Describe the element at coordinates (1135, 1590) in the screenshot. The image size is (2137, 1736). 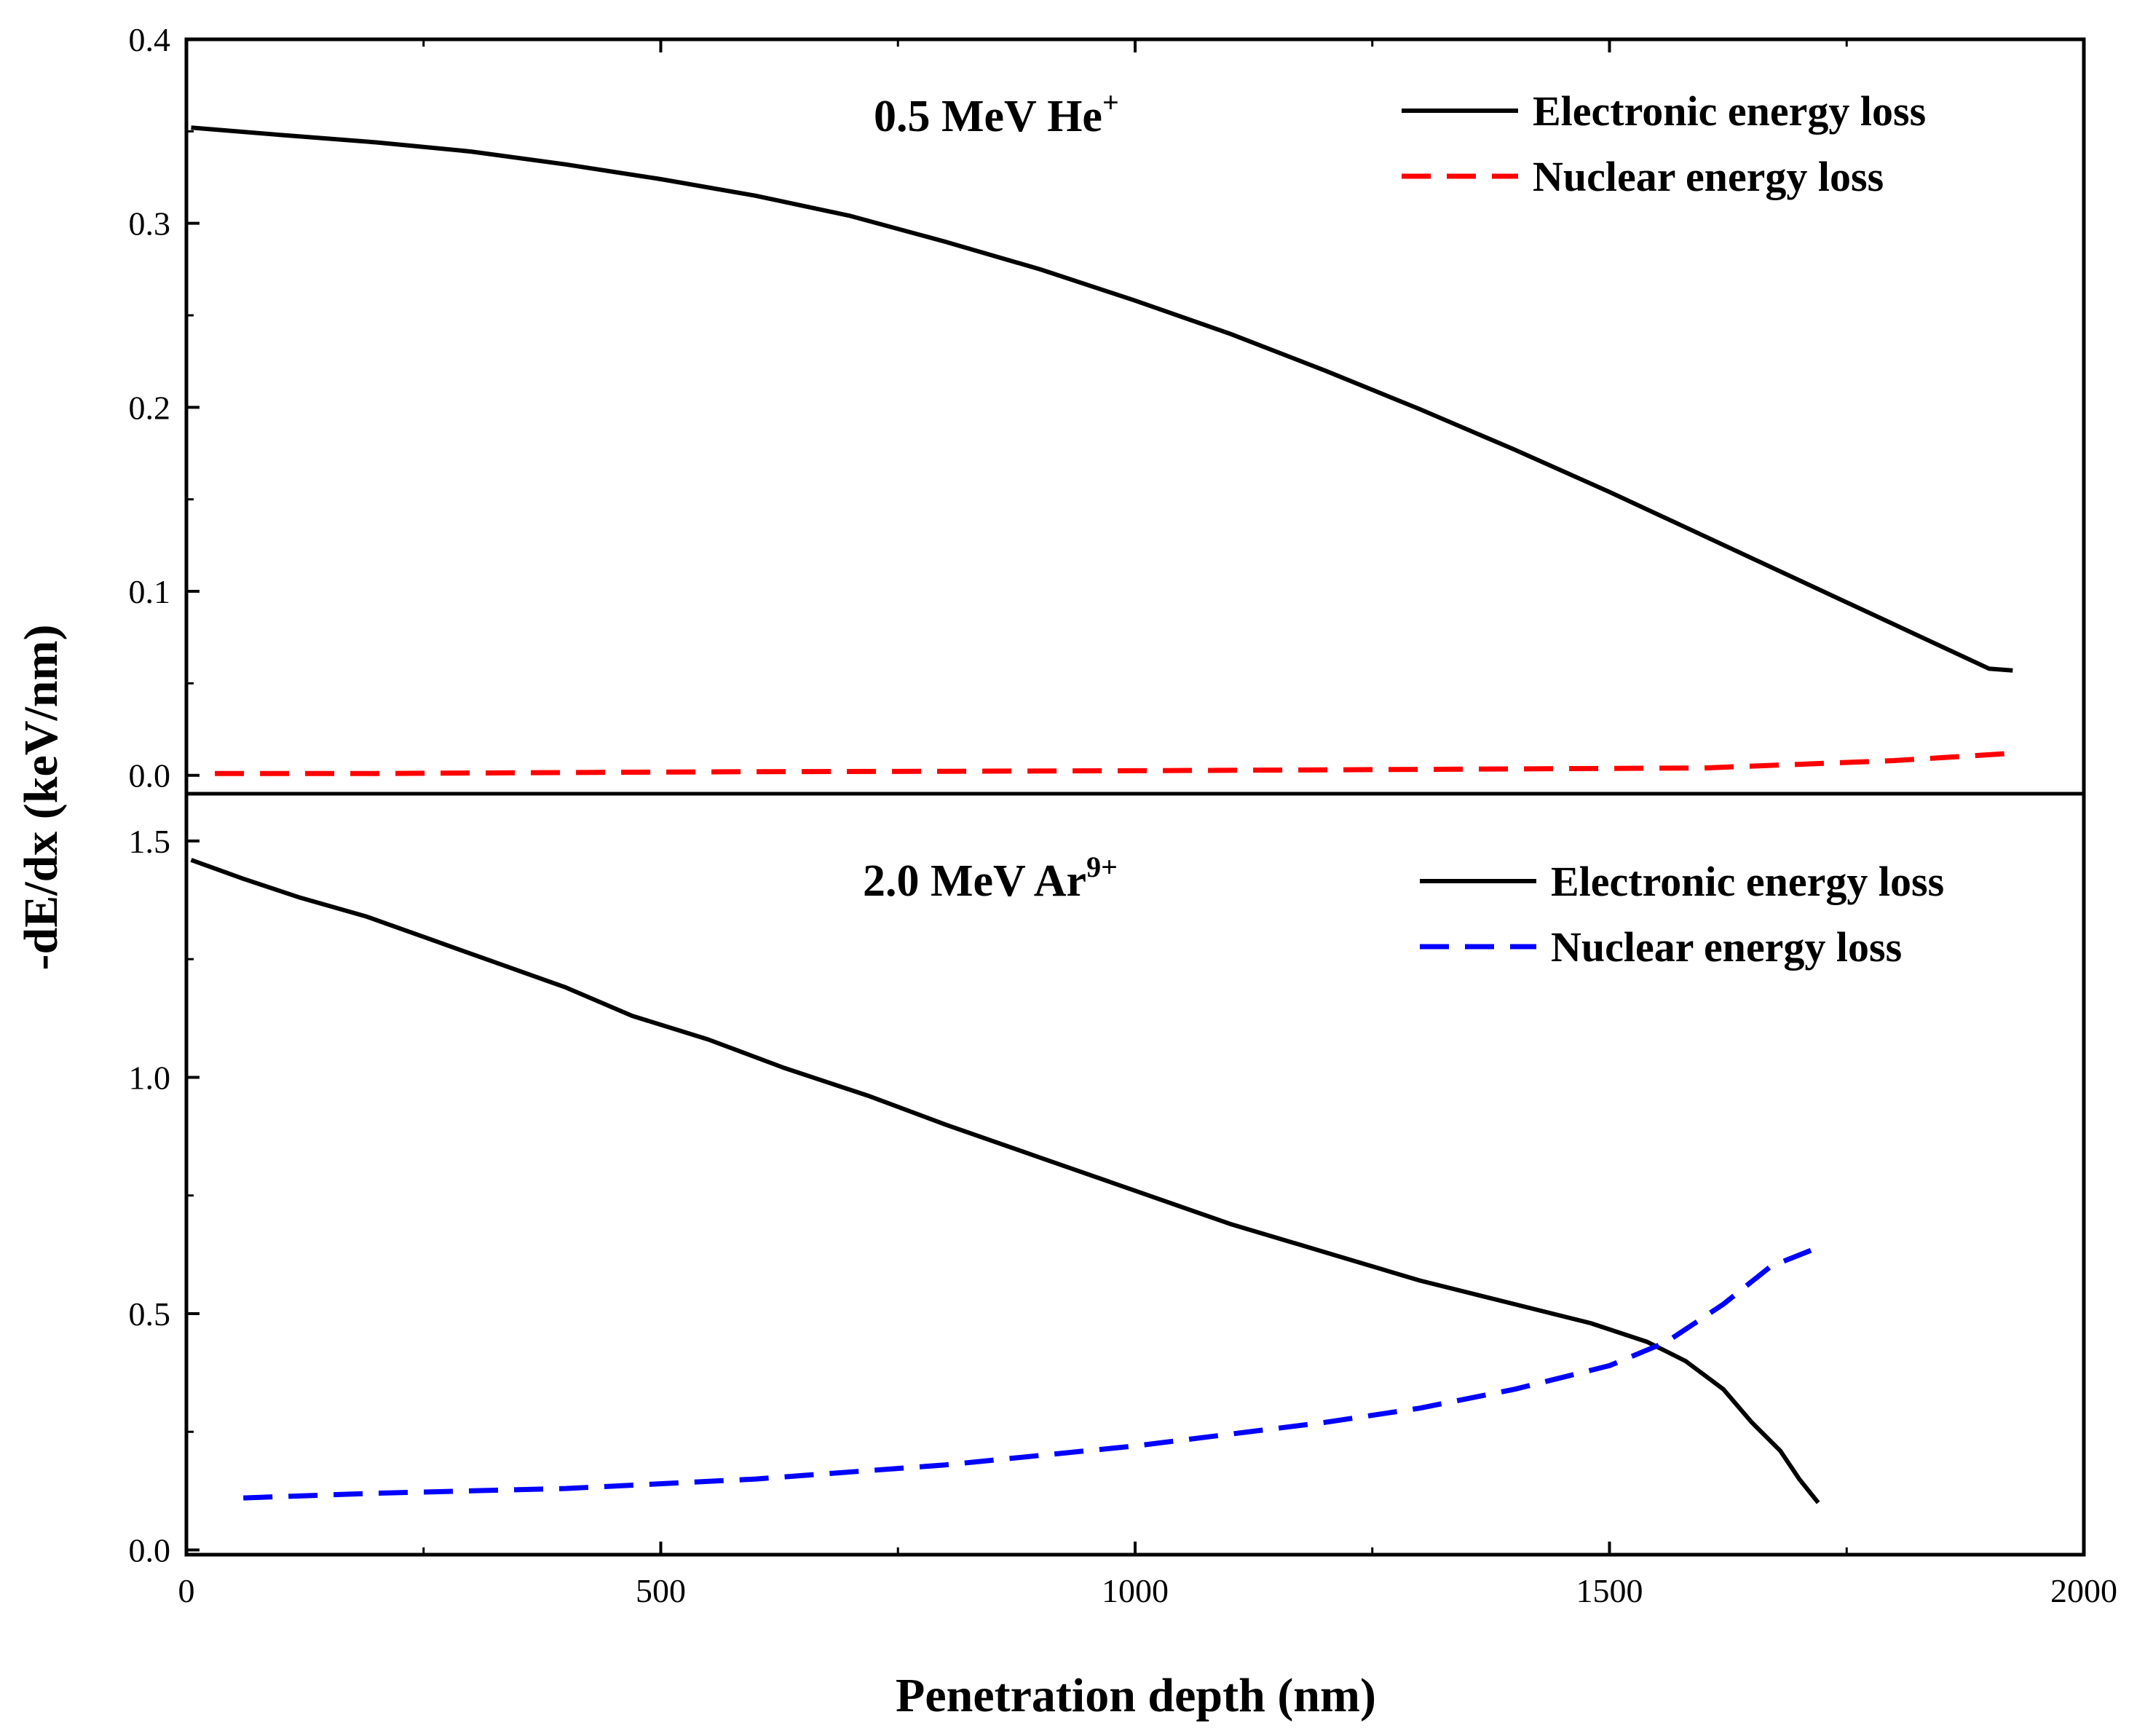
I see `x-tick-label: 1000` at that location.